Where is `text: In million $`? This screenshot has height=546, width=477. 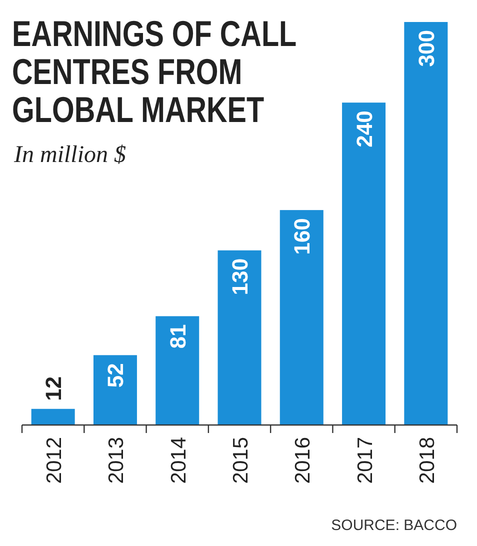
text: In million $ is located at coordinates (69, 155).